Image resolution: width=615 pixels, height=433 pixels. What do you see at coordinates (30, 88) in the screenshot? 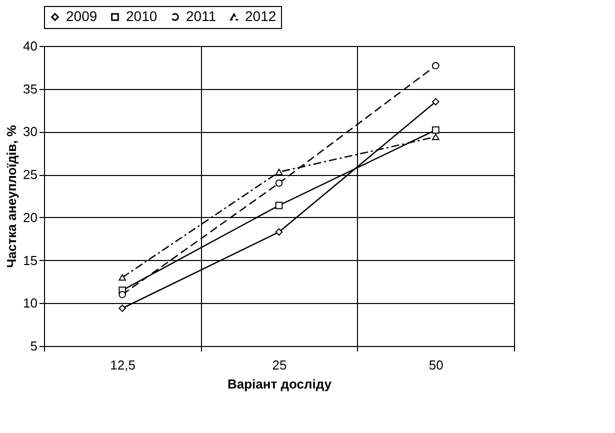
I see `y-tick-label: 35` at bounding box center [30, 88].